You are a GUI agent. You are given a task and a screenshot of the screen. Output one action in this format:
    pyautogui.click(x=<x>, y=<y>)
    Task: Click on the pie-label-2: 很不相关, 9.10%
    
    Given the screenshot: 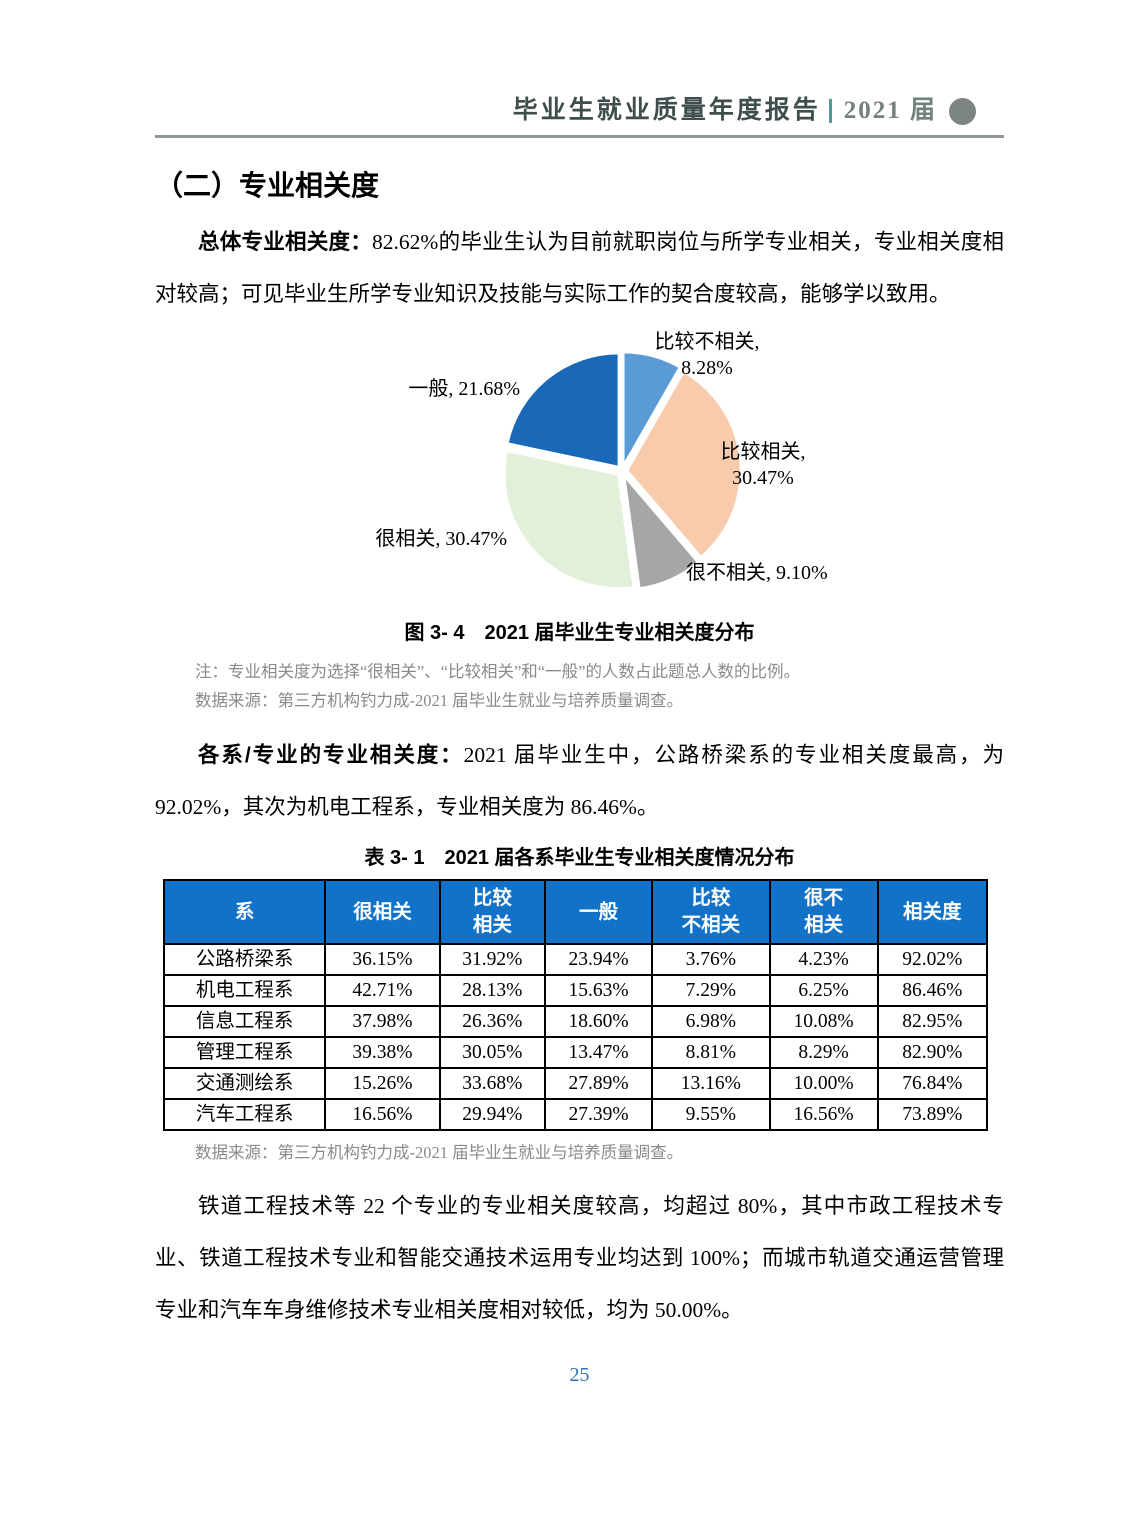 What is the action you would take?
    pyautogui.click(x=757, y=573)
    